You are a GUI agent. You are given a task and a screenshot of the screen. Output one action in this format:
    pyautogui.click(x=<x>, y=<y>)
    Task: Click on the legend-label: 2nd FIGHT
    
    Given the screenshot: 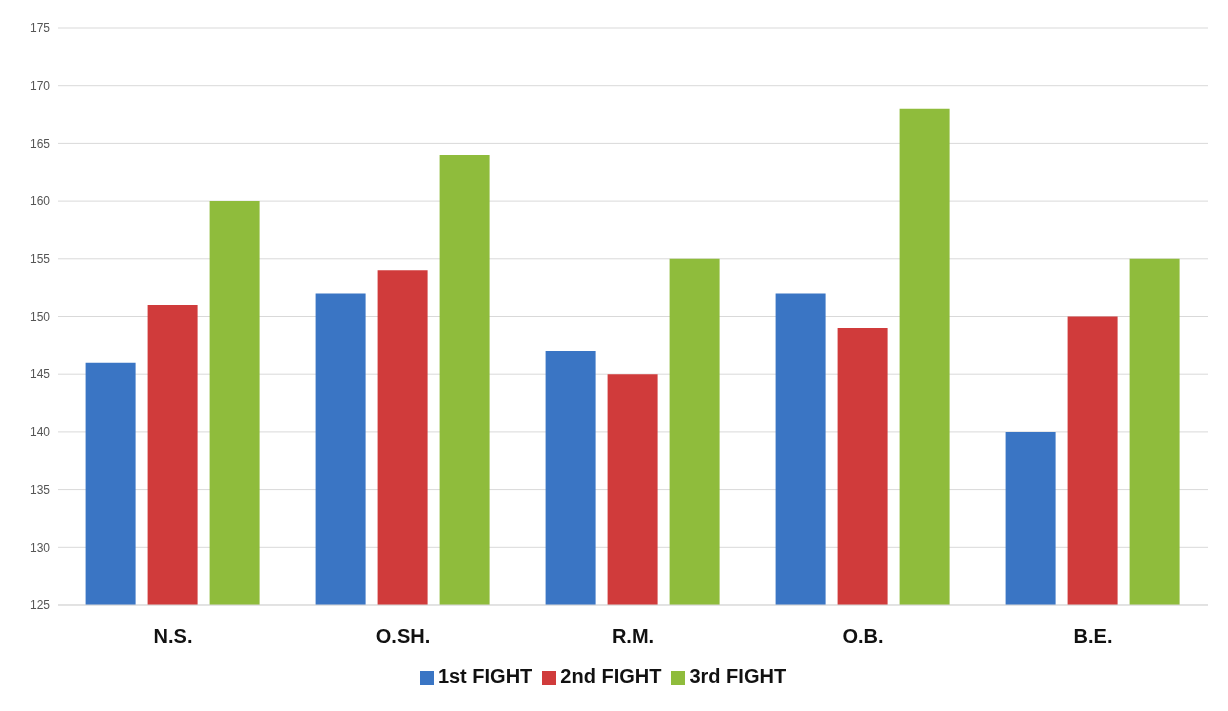 What is the action you would take?
    pyautogui.click(x=611, y=676)
    